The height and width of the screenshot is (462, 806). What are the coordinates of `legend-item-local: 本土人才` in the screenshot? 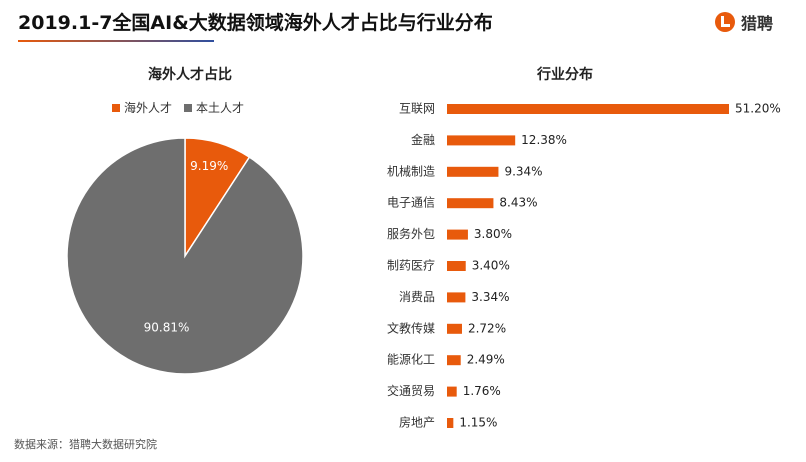 It's located at (214, 107).